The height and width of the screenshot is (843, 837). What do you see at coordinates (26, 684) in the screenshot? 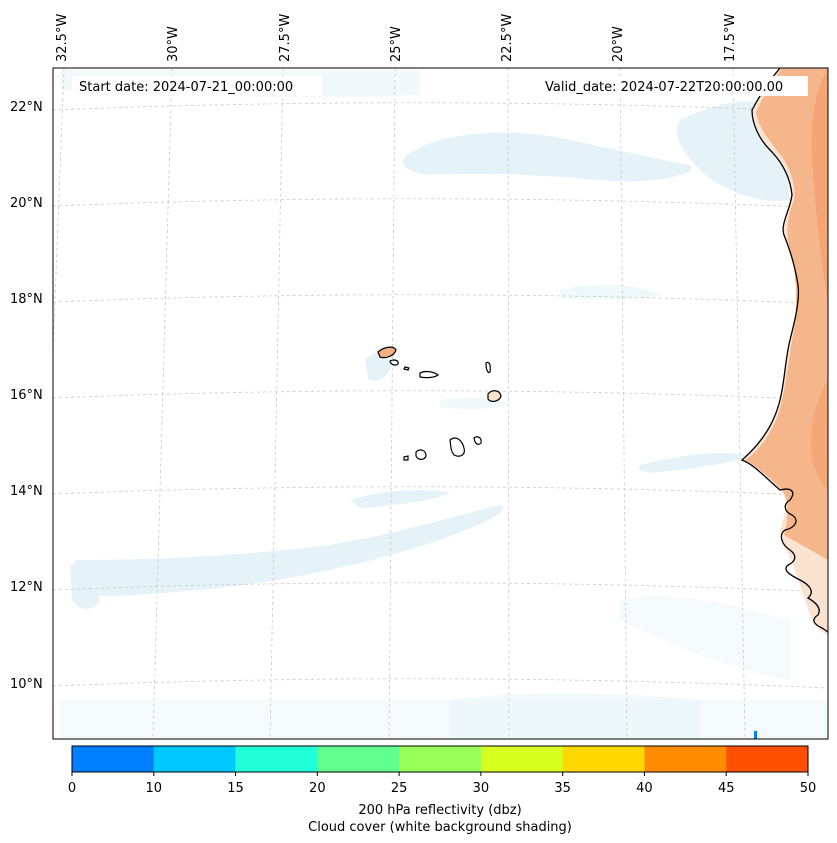
I see `lat-label-10n: 10°N` at bounding box center [26, 684].